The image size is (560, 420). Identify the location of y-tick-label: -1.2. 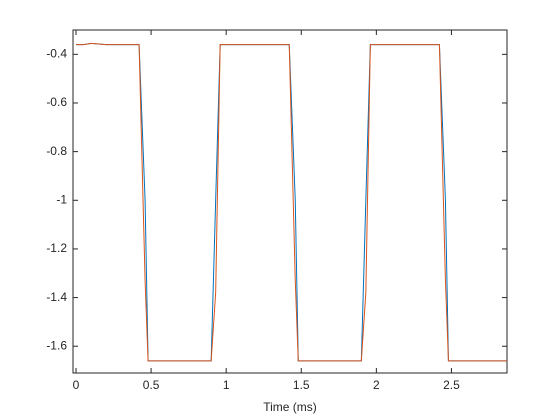
(56, 248).